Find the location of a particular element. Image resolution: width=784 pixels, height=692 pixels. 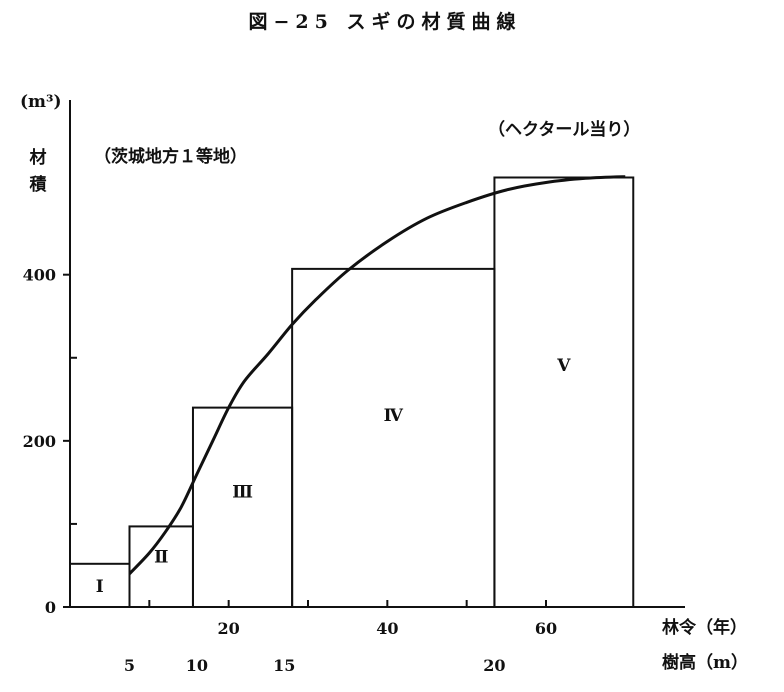

x-axis-label-age: 林令（年） is located at coordinates (704, 627).